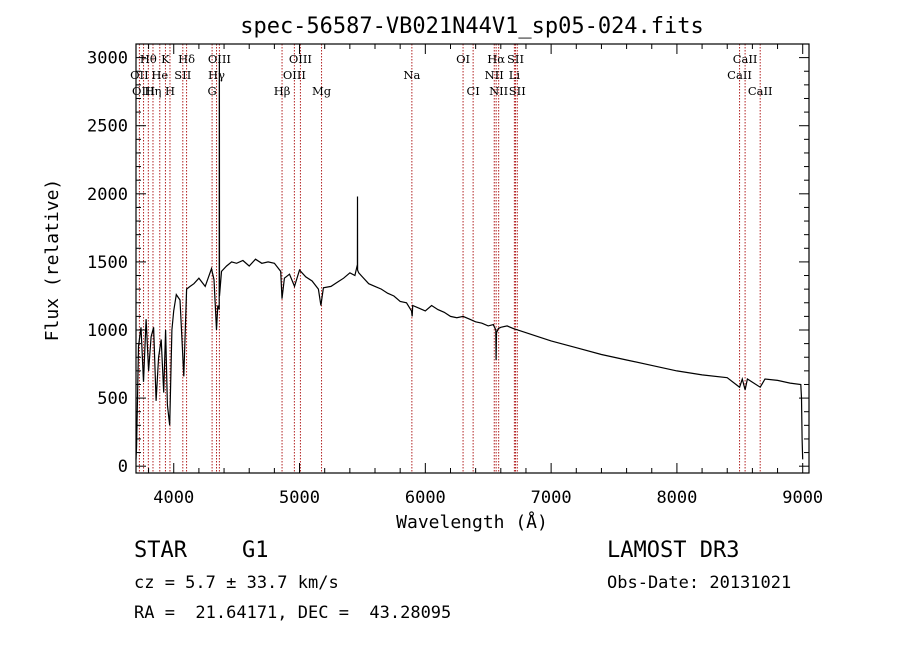  Describe the element at coordinates (107, 263) in the screenshot. I see `y-tick-label: 1500` at that location.